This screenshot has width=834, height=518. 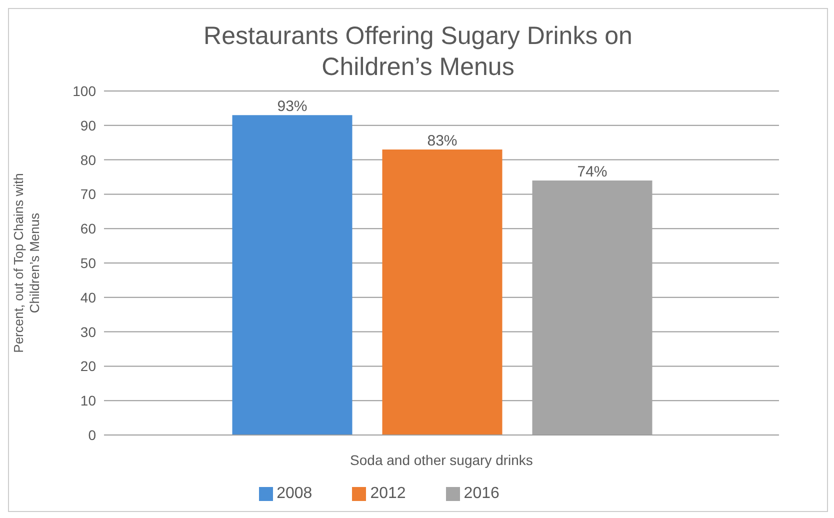 What do you see at coordinates (92, 434) in the screenshot?
I see `y-tick-label: 0` at bounding box center [92, 434].